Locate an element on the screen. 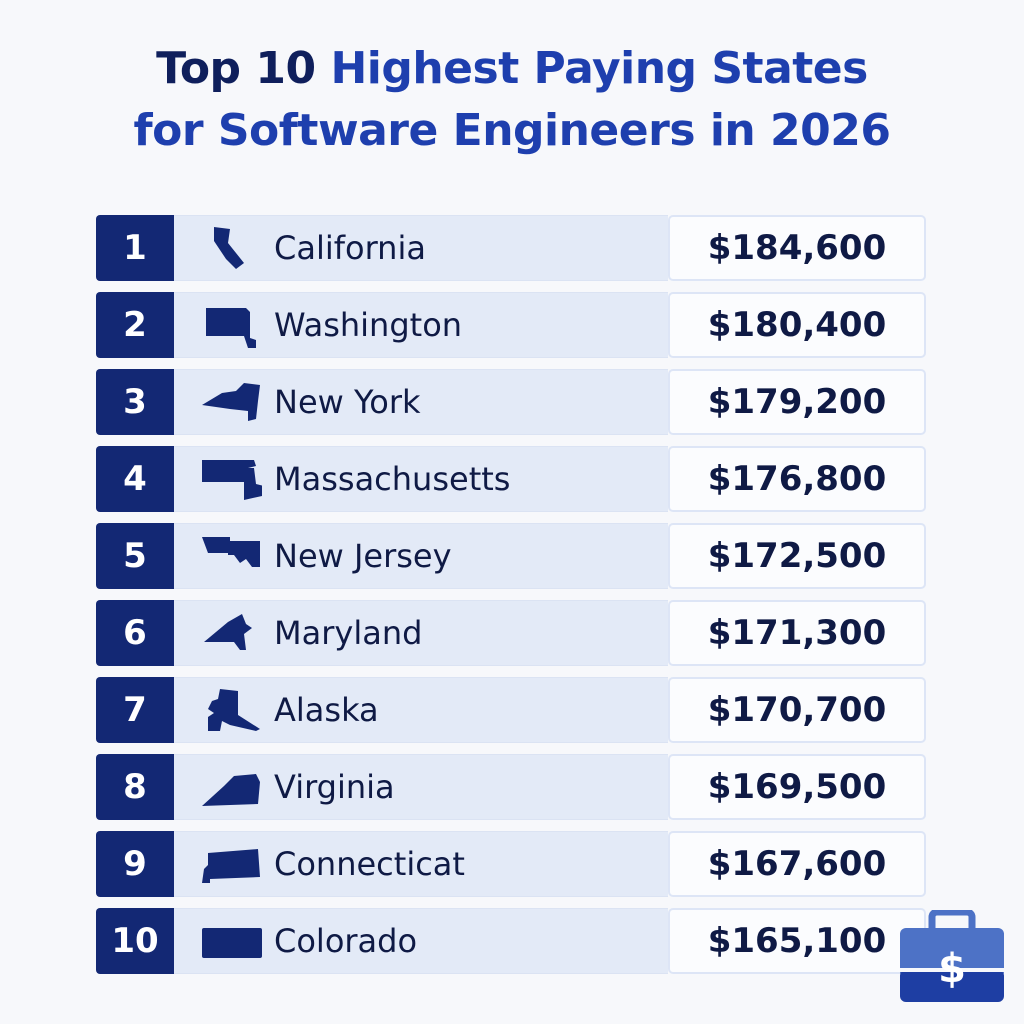  salary-value: $171,300 is located at coordinates (797, 633).